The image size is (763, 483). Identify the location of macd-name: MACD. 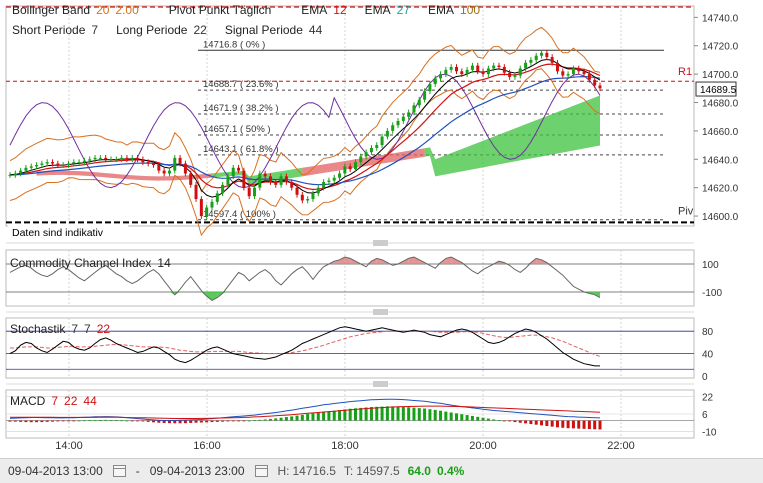
(28, 401).